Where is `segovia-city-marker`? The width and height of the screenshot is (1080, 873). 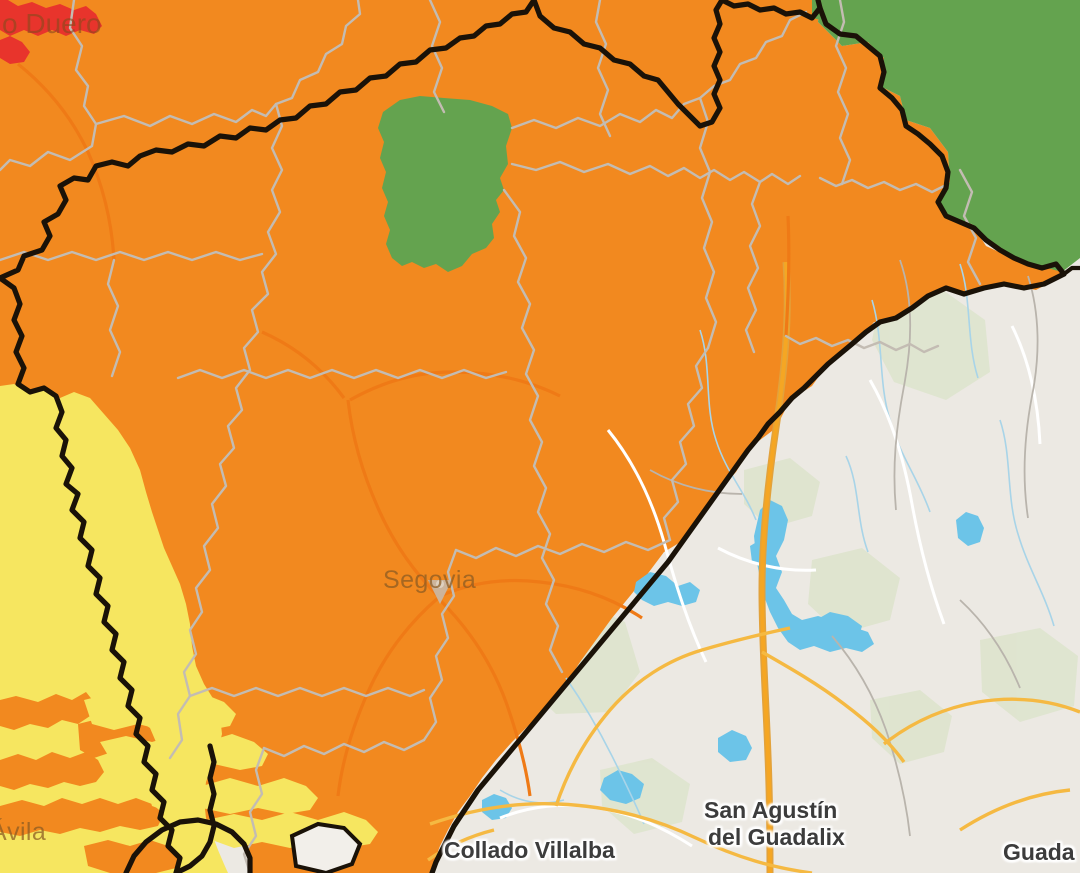
segovia-city-marker is located at coordinates (440, 592).